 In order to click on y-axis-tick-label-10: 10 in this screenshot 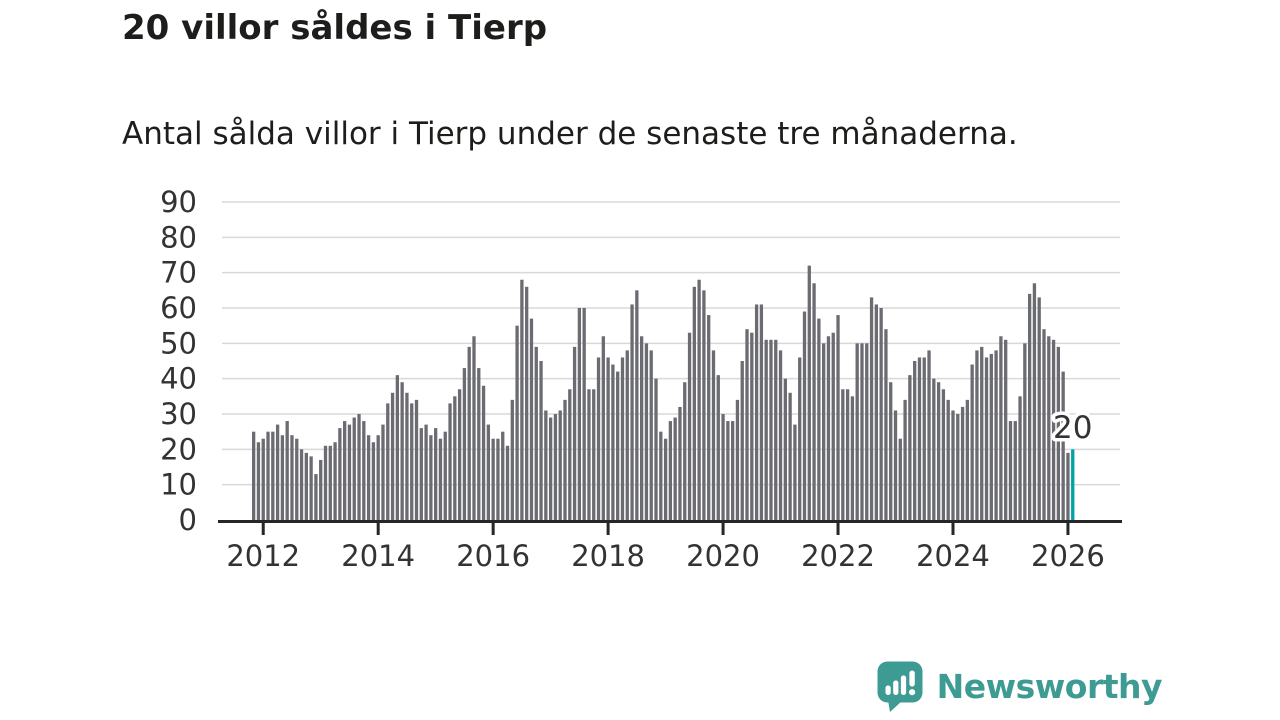, I will do `click(178, 485)`.